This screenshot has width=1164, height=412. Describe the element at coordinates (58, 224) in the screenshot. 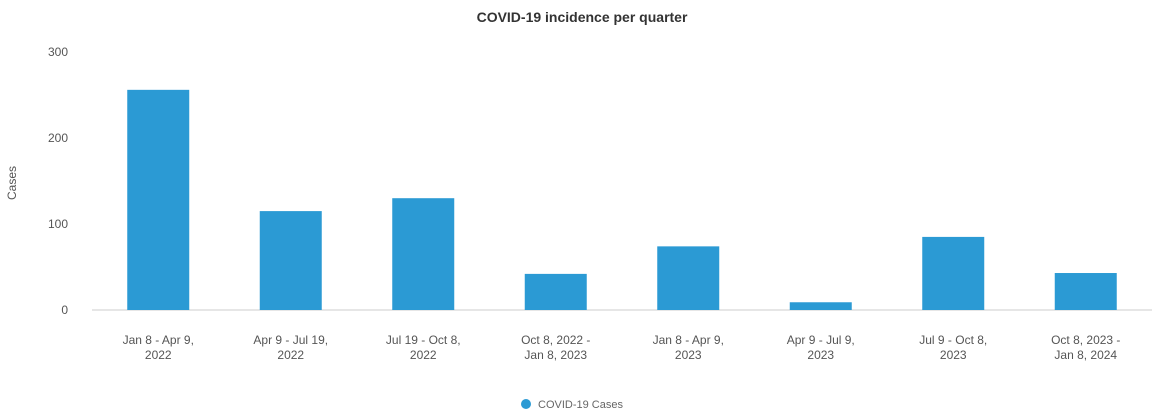

I see `y-tick-label: 100` at that location.